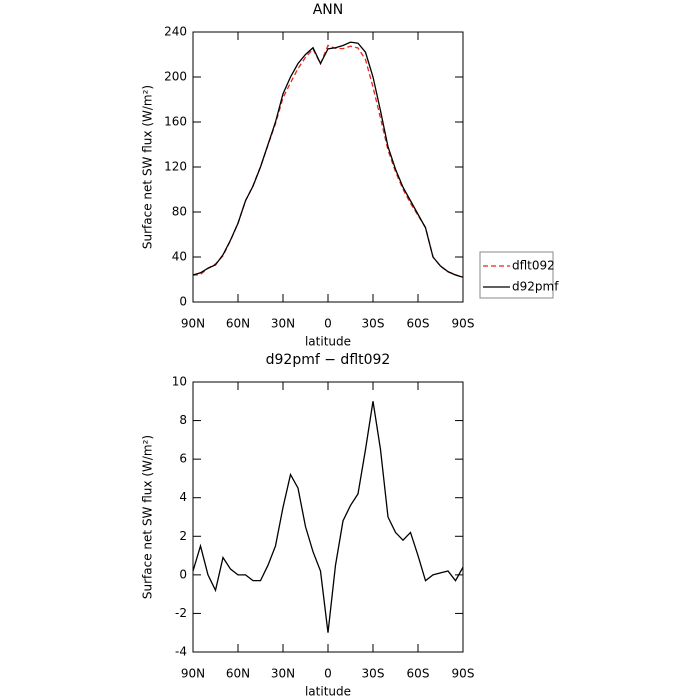 The height and width of the screenshot is (700, 700). I want to click on title: ANN, so click(328, 10).